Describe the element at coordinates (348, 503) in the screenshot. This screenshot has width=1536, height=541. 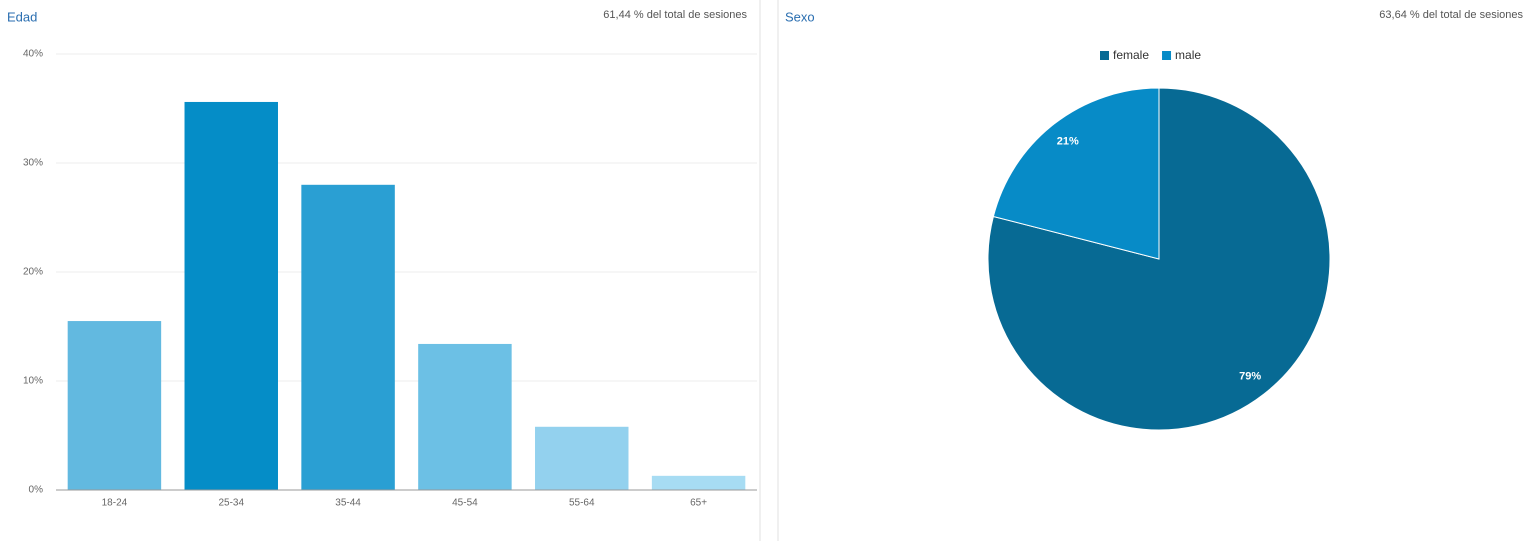
I see `x-tick-label: 35-44` at that location.